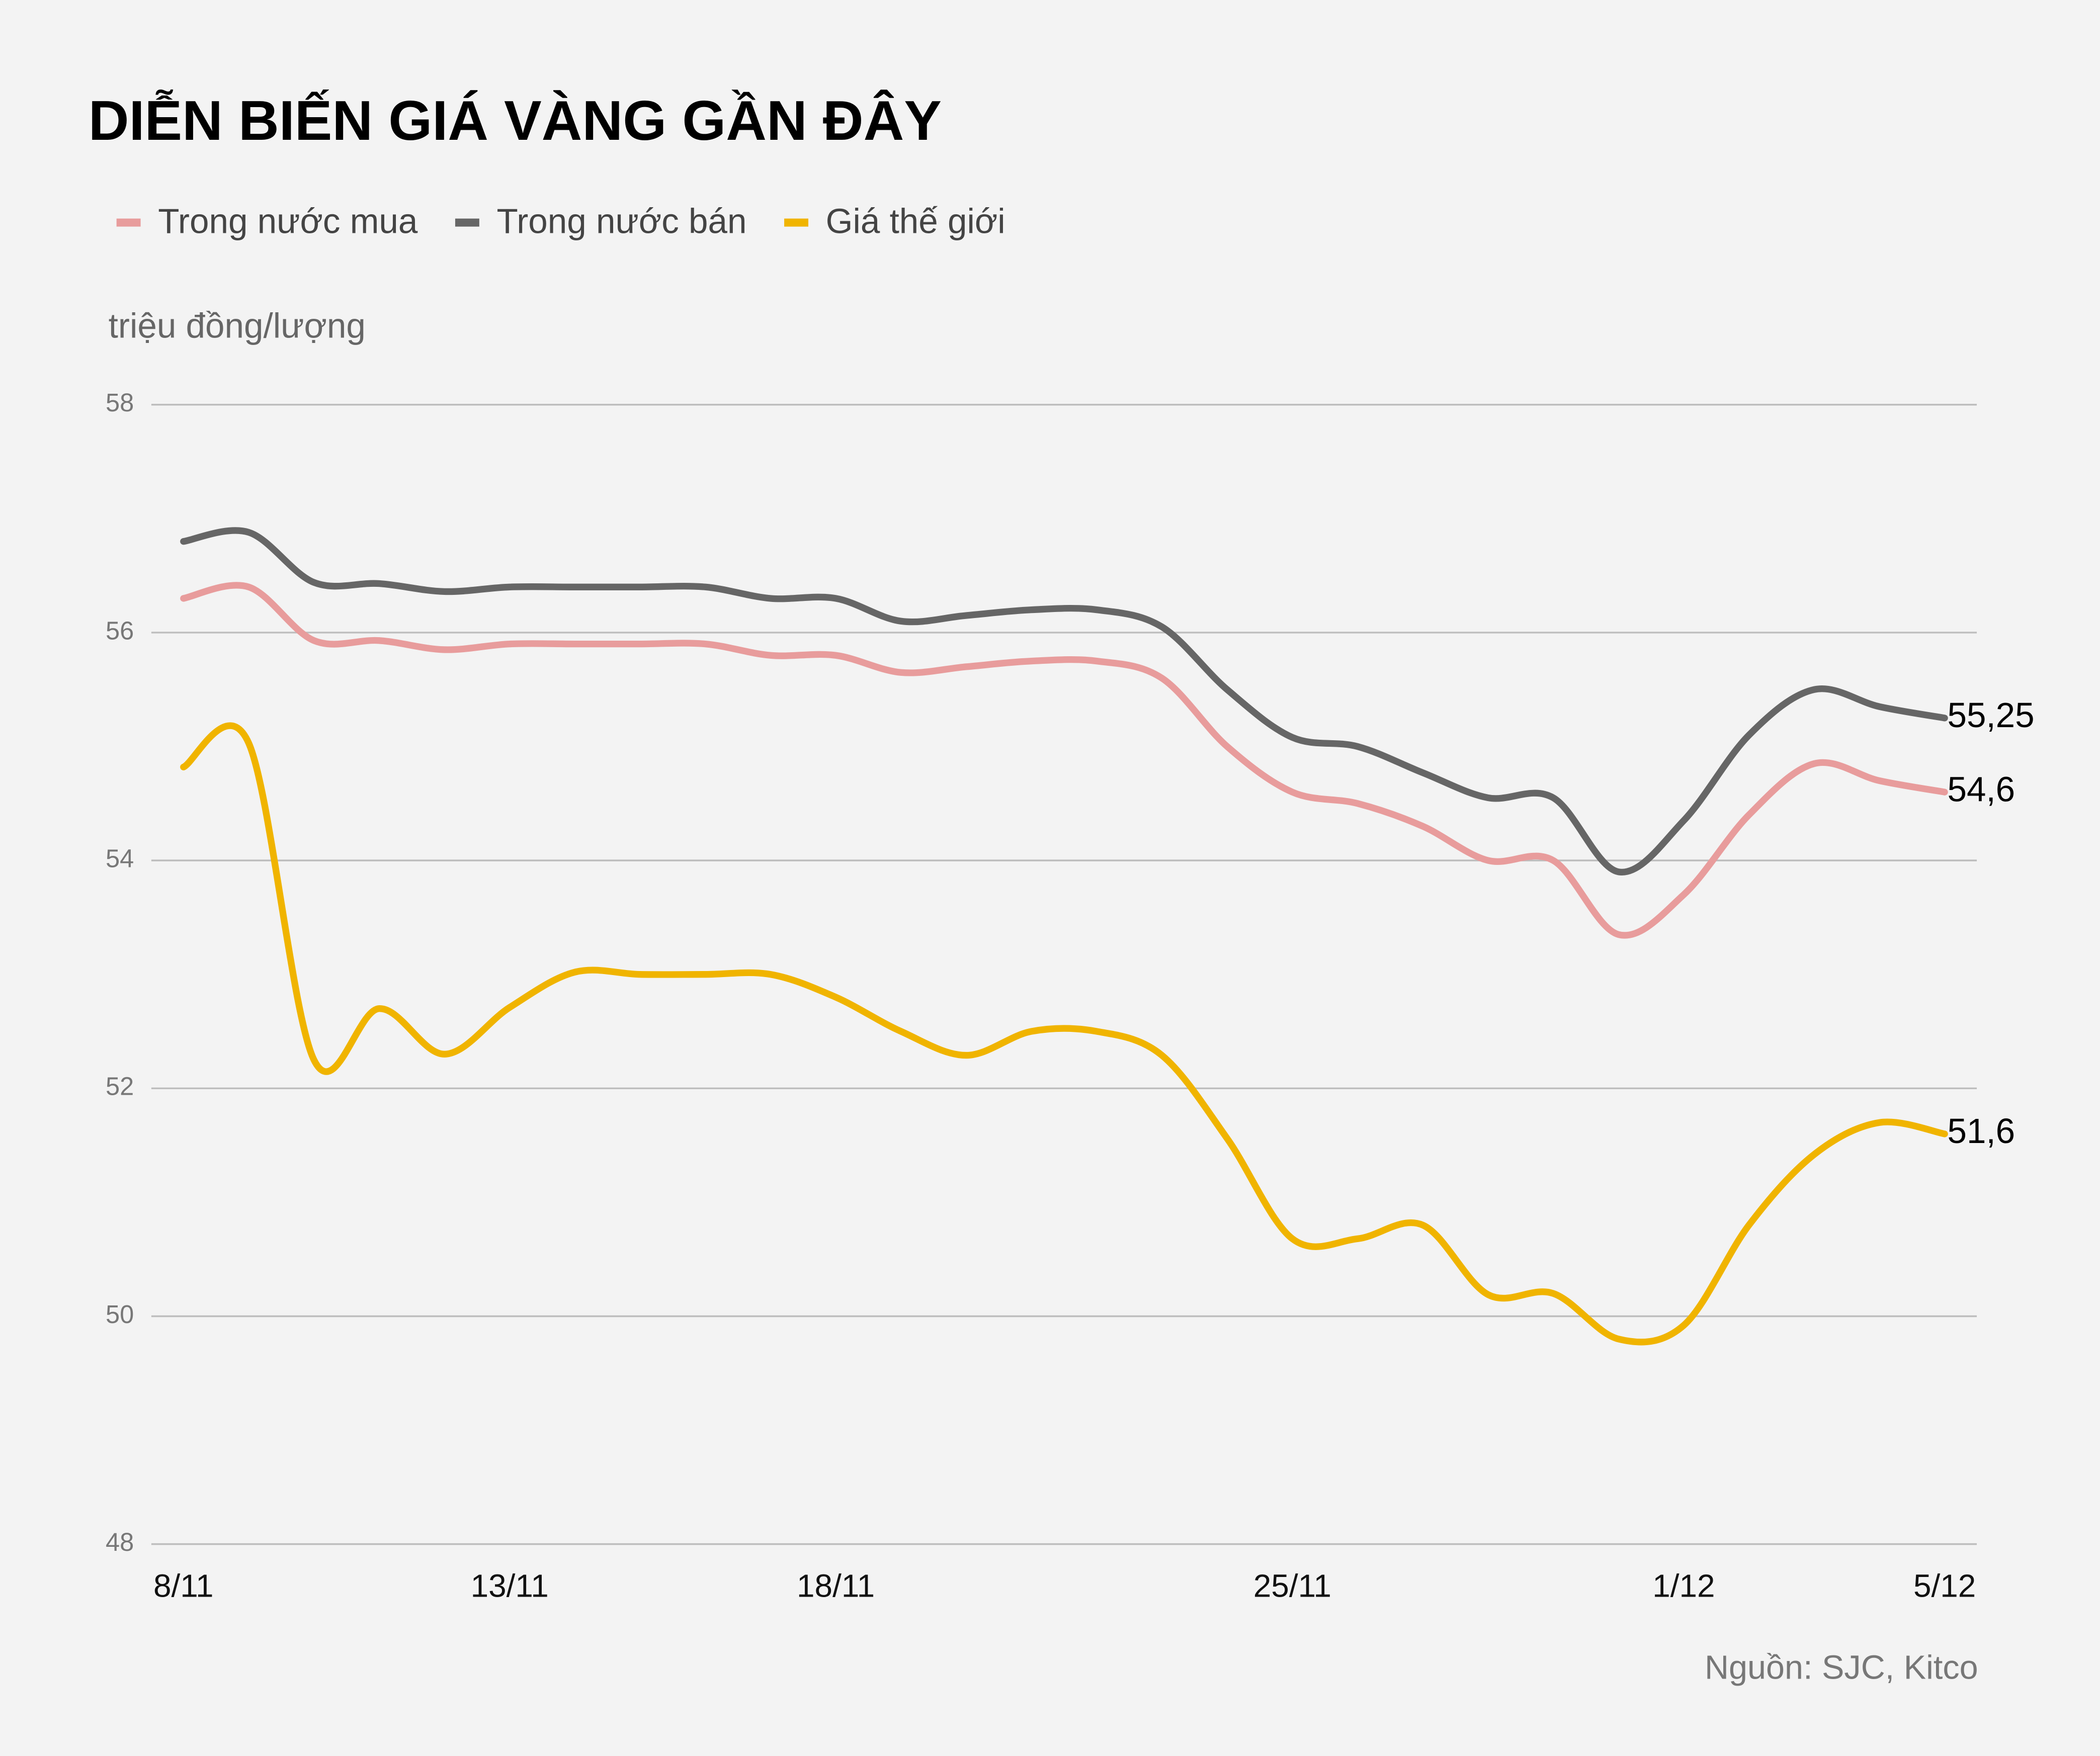 Image resolution: width=2100 pixels, height=1756 pixels. I want to click on y-tick-label: 54, so click(120, 858).